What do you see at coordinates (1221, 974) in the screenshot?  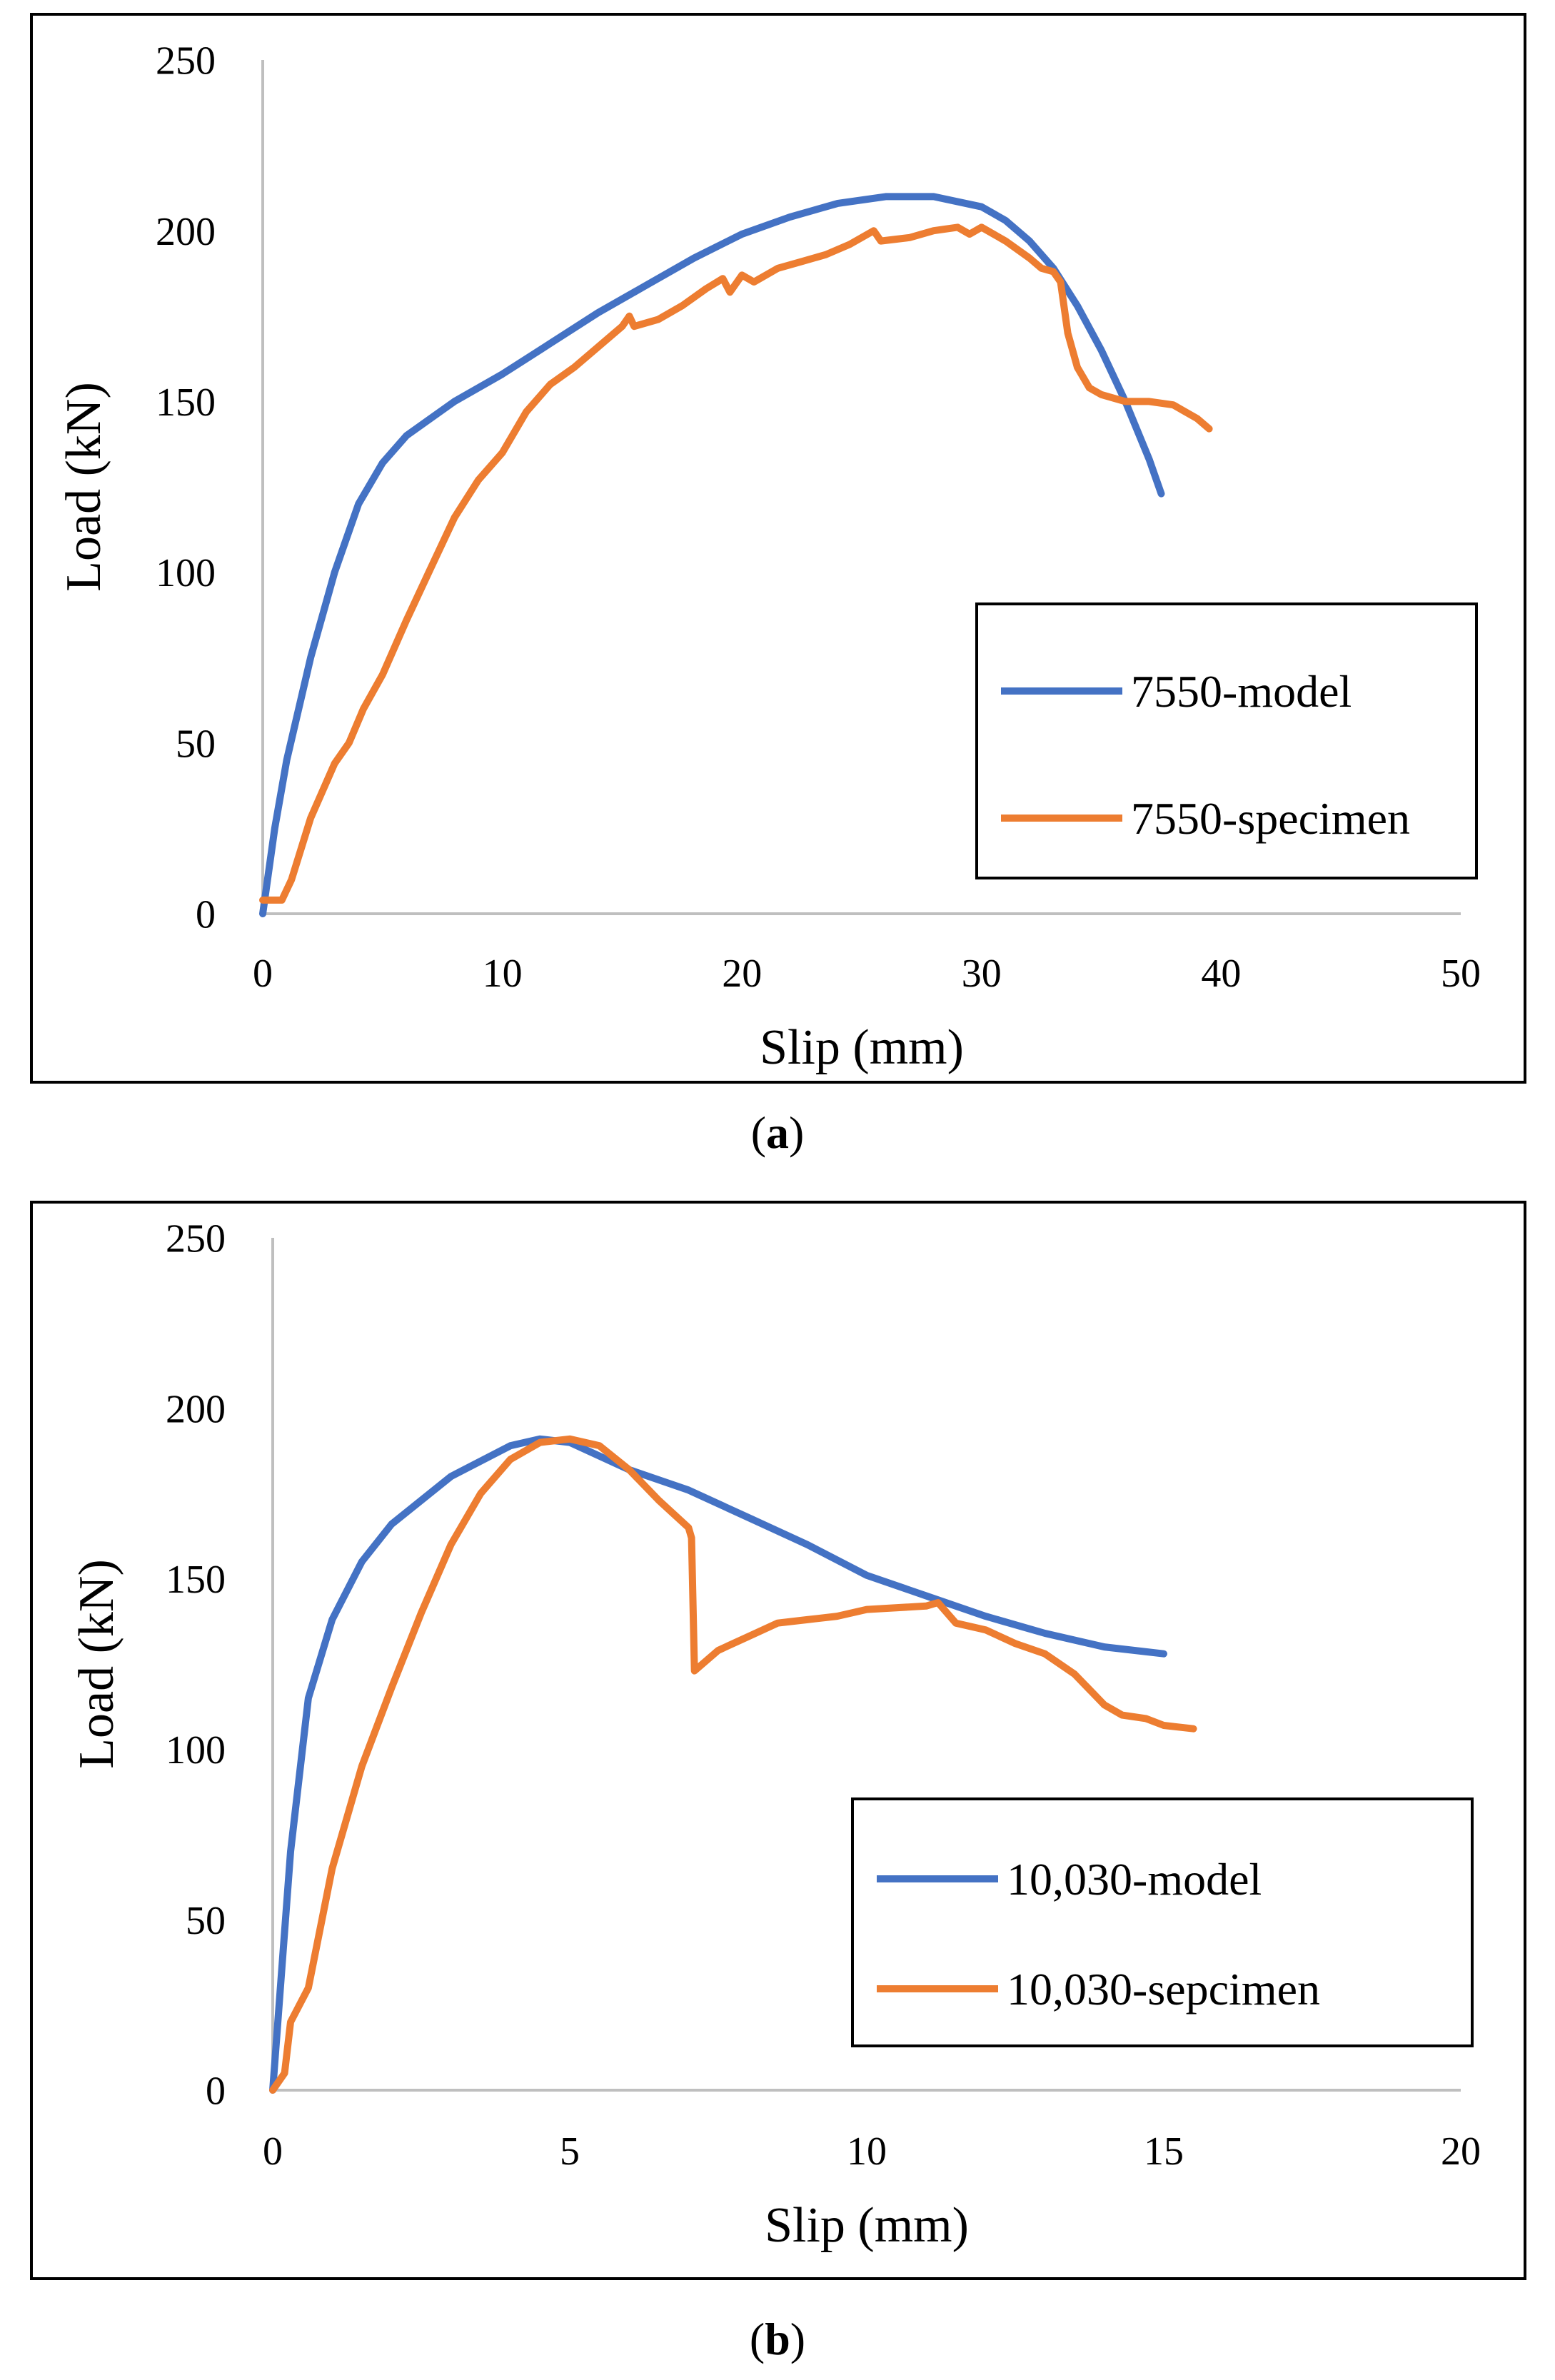 I see `x-tick-label: 40` at bounding box center [1221, 974].